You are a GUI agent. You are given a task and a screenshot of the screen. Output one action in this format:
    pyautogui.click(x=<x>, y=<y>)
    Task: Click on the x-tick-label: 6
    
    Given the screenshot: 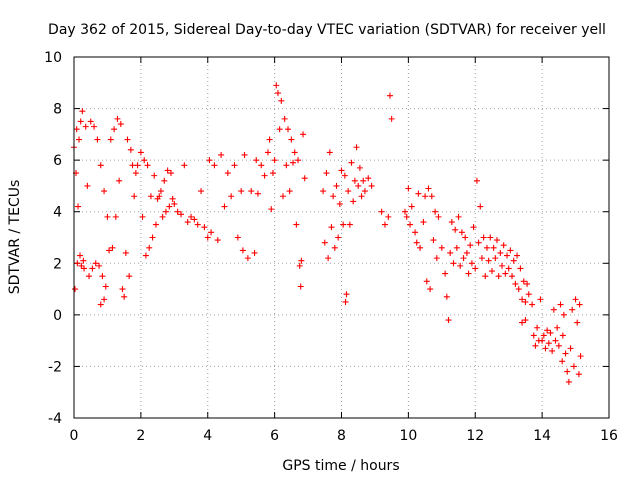 What is the action you would take?
    pyautogui.click(x=274, y=436)
    